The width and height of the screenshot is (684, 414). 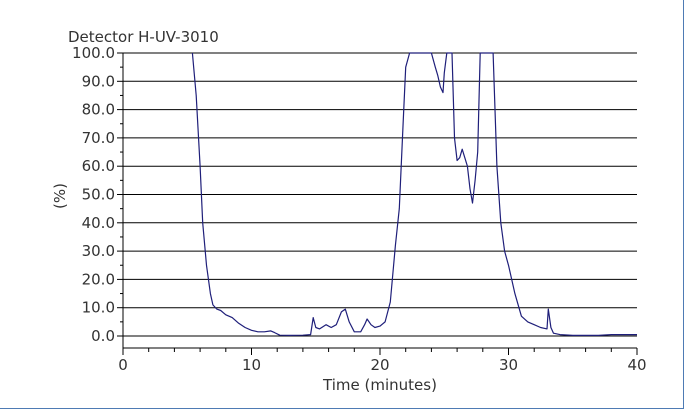 I want to click on y-tick-label: 80.0, so click(x=98, y=110).